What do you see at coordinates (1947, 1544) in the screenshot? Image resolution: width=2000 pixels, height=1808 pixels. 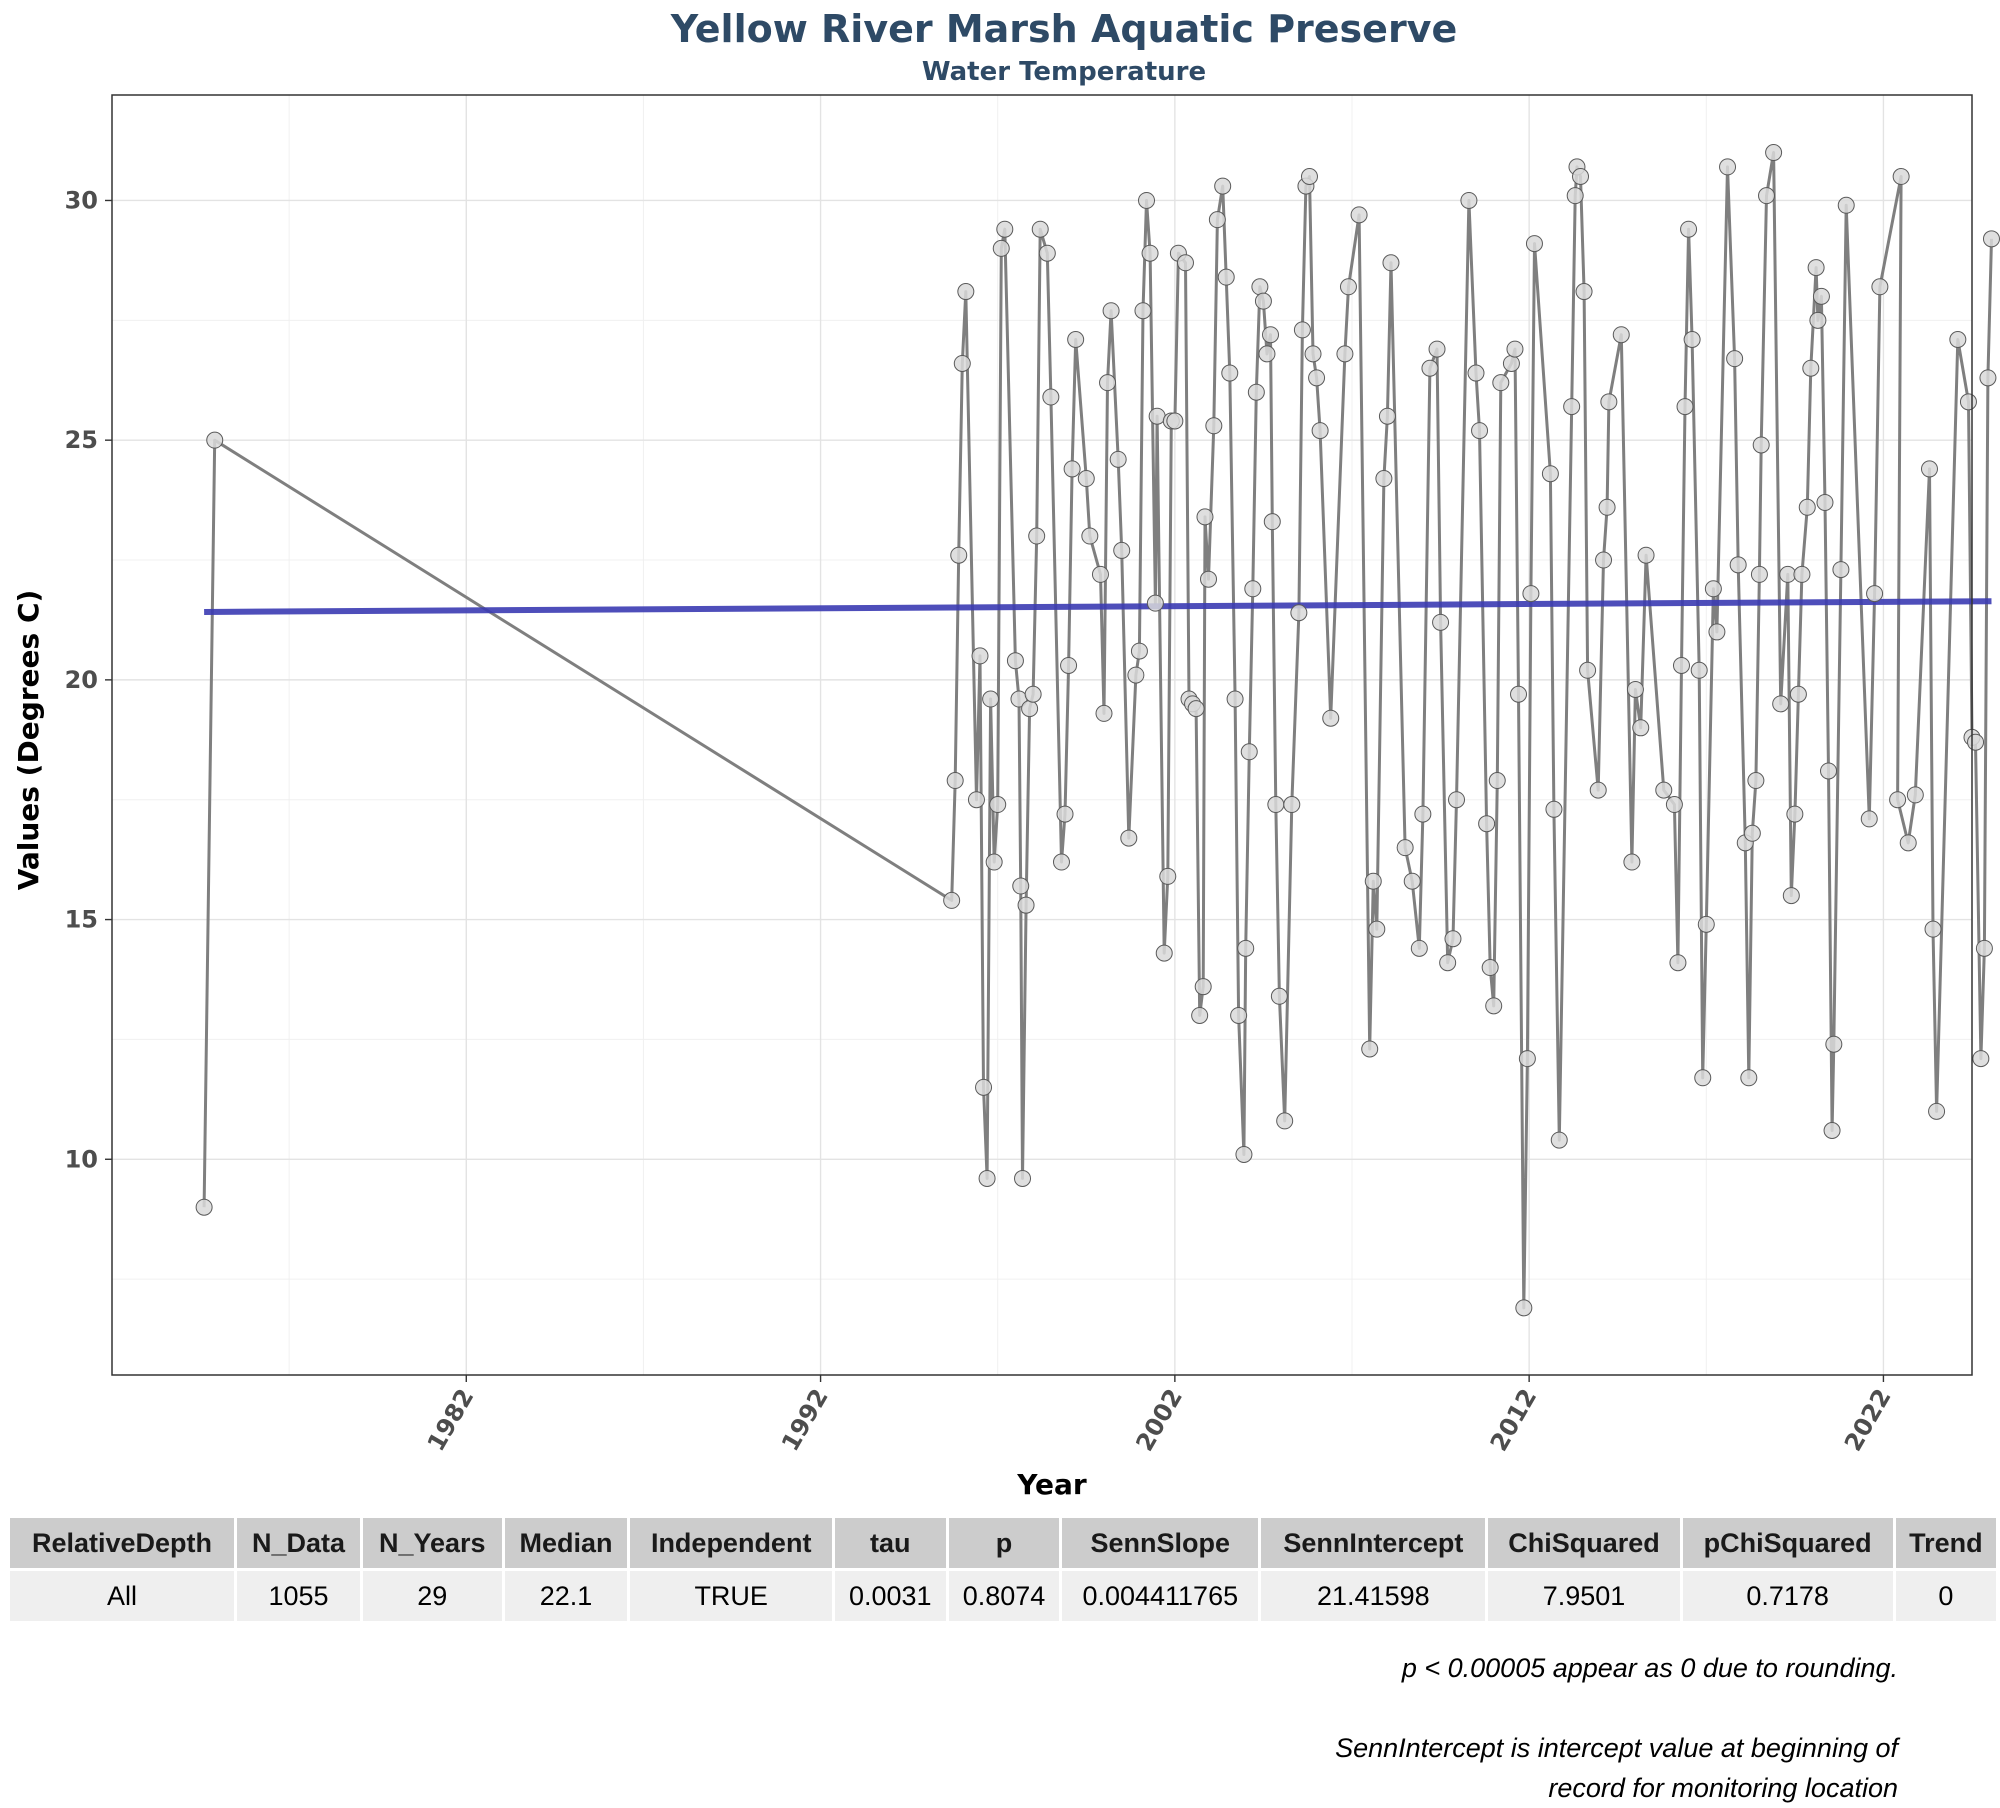 I see `table-header-cell: Trend` at bounding box center [1947, 1544].